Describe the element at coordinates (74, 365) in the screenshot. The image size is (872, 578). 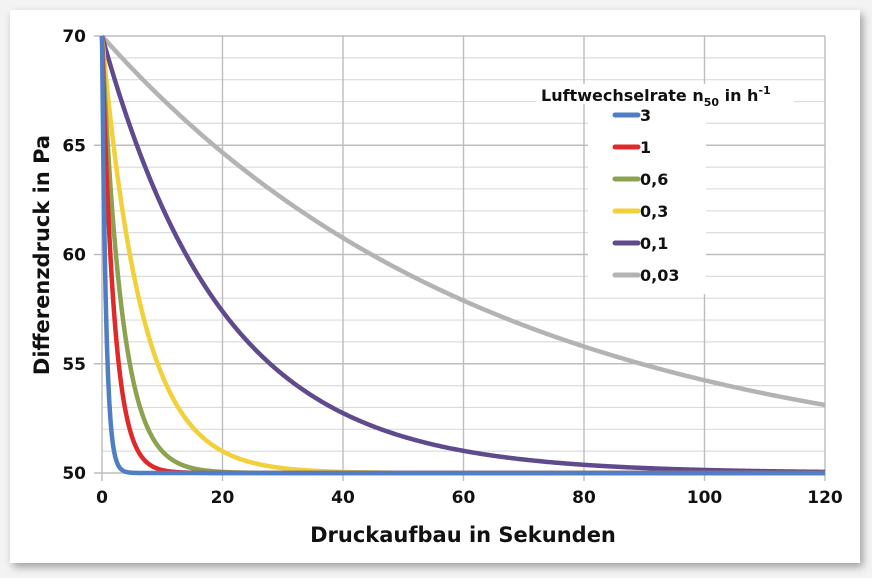
I see `y-tick-label: 55` at that location.